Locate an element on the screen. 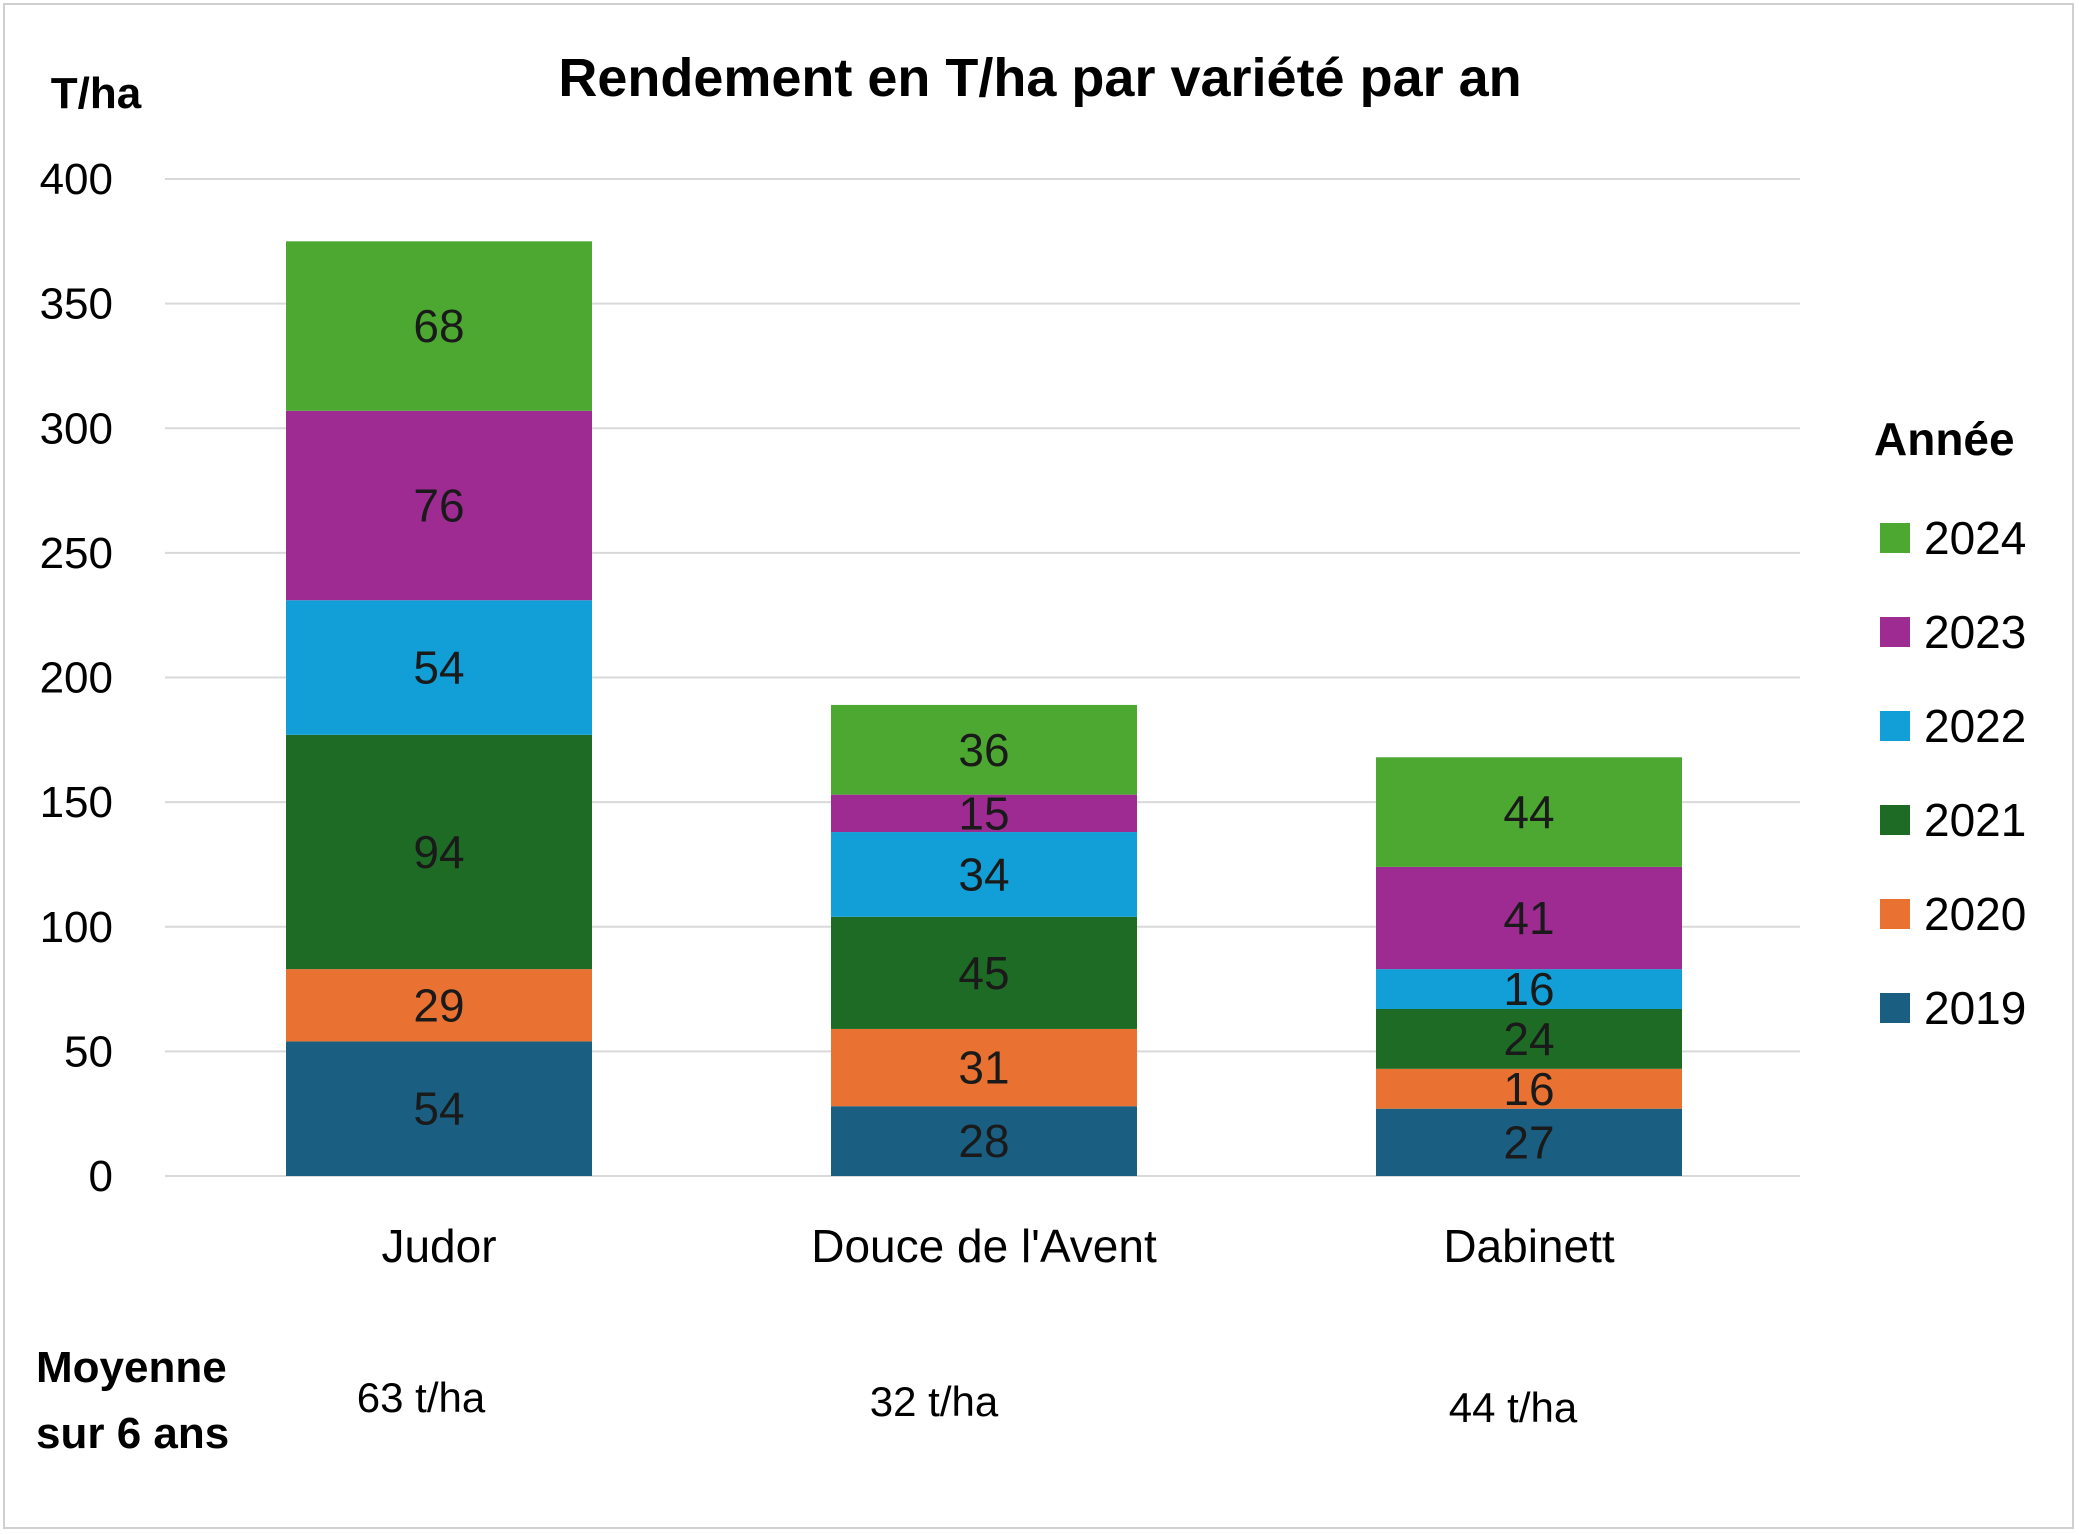 Image resolution: width=2079 pixels, height=1534 pixels. y-tick-label: 0 is located at coordinates (101, 1176).